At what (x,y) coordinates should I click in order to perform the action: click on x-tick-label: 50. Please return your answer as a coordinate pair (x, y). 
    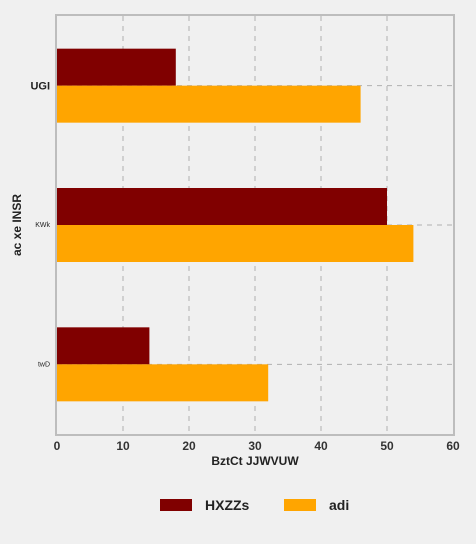
    Looking at the image, I should click on (387, 446).